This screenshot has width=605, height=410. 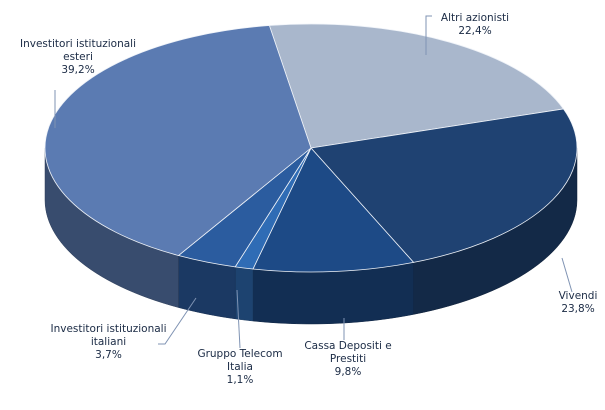 What do you see at coordinates (240, 380) in the screenshot?
I see `value-label: 1,1%` at bounding box center [240, 380].